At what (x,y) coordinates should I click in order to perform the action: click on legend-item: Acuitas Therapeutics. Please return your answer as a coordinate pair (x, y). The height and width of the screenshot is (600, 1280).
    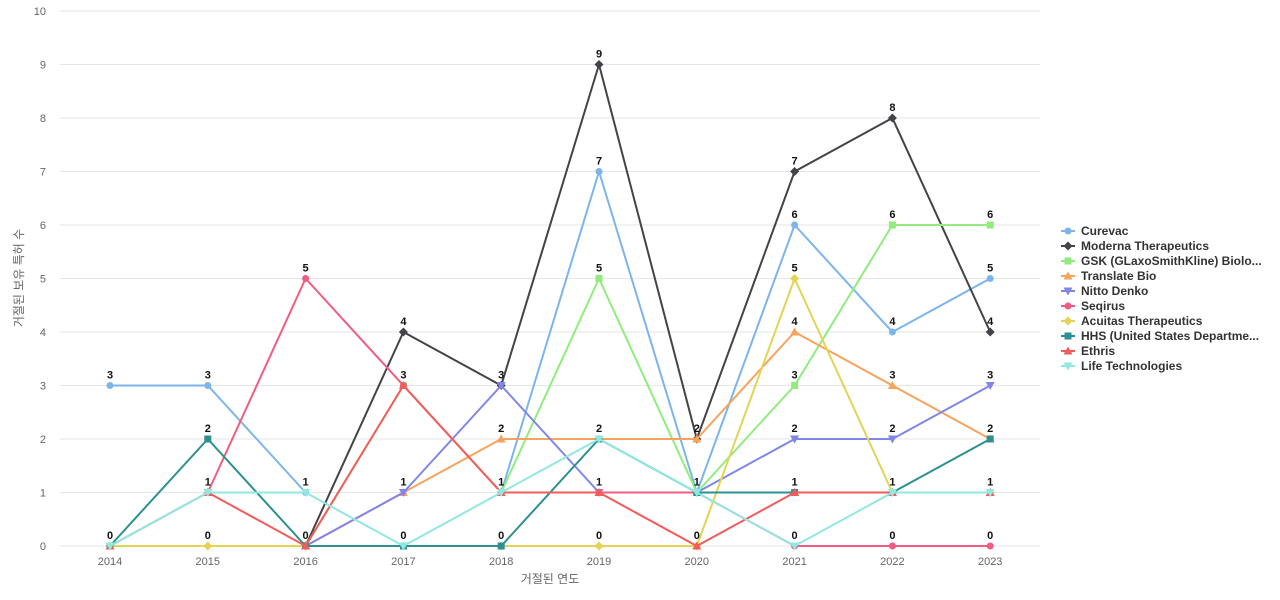
    Looking at the image, I should click on (1132, 321).